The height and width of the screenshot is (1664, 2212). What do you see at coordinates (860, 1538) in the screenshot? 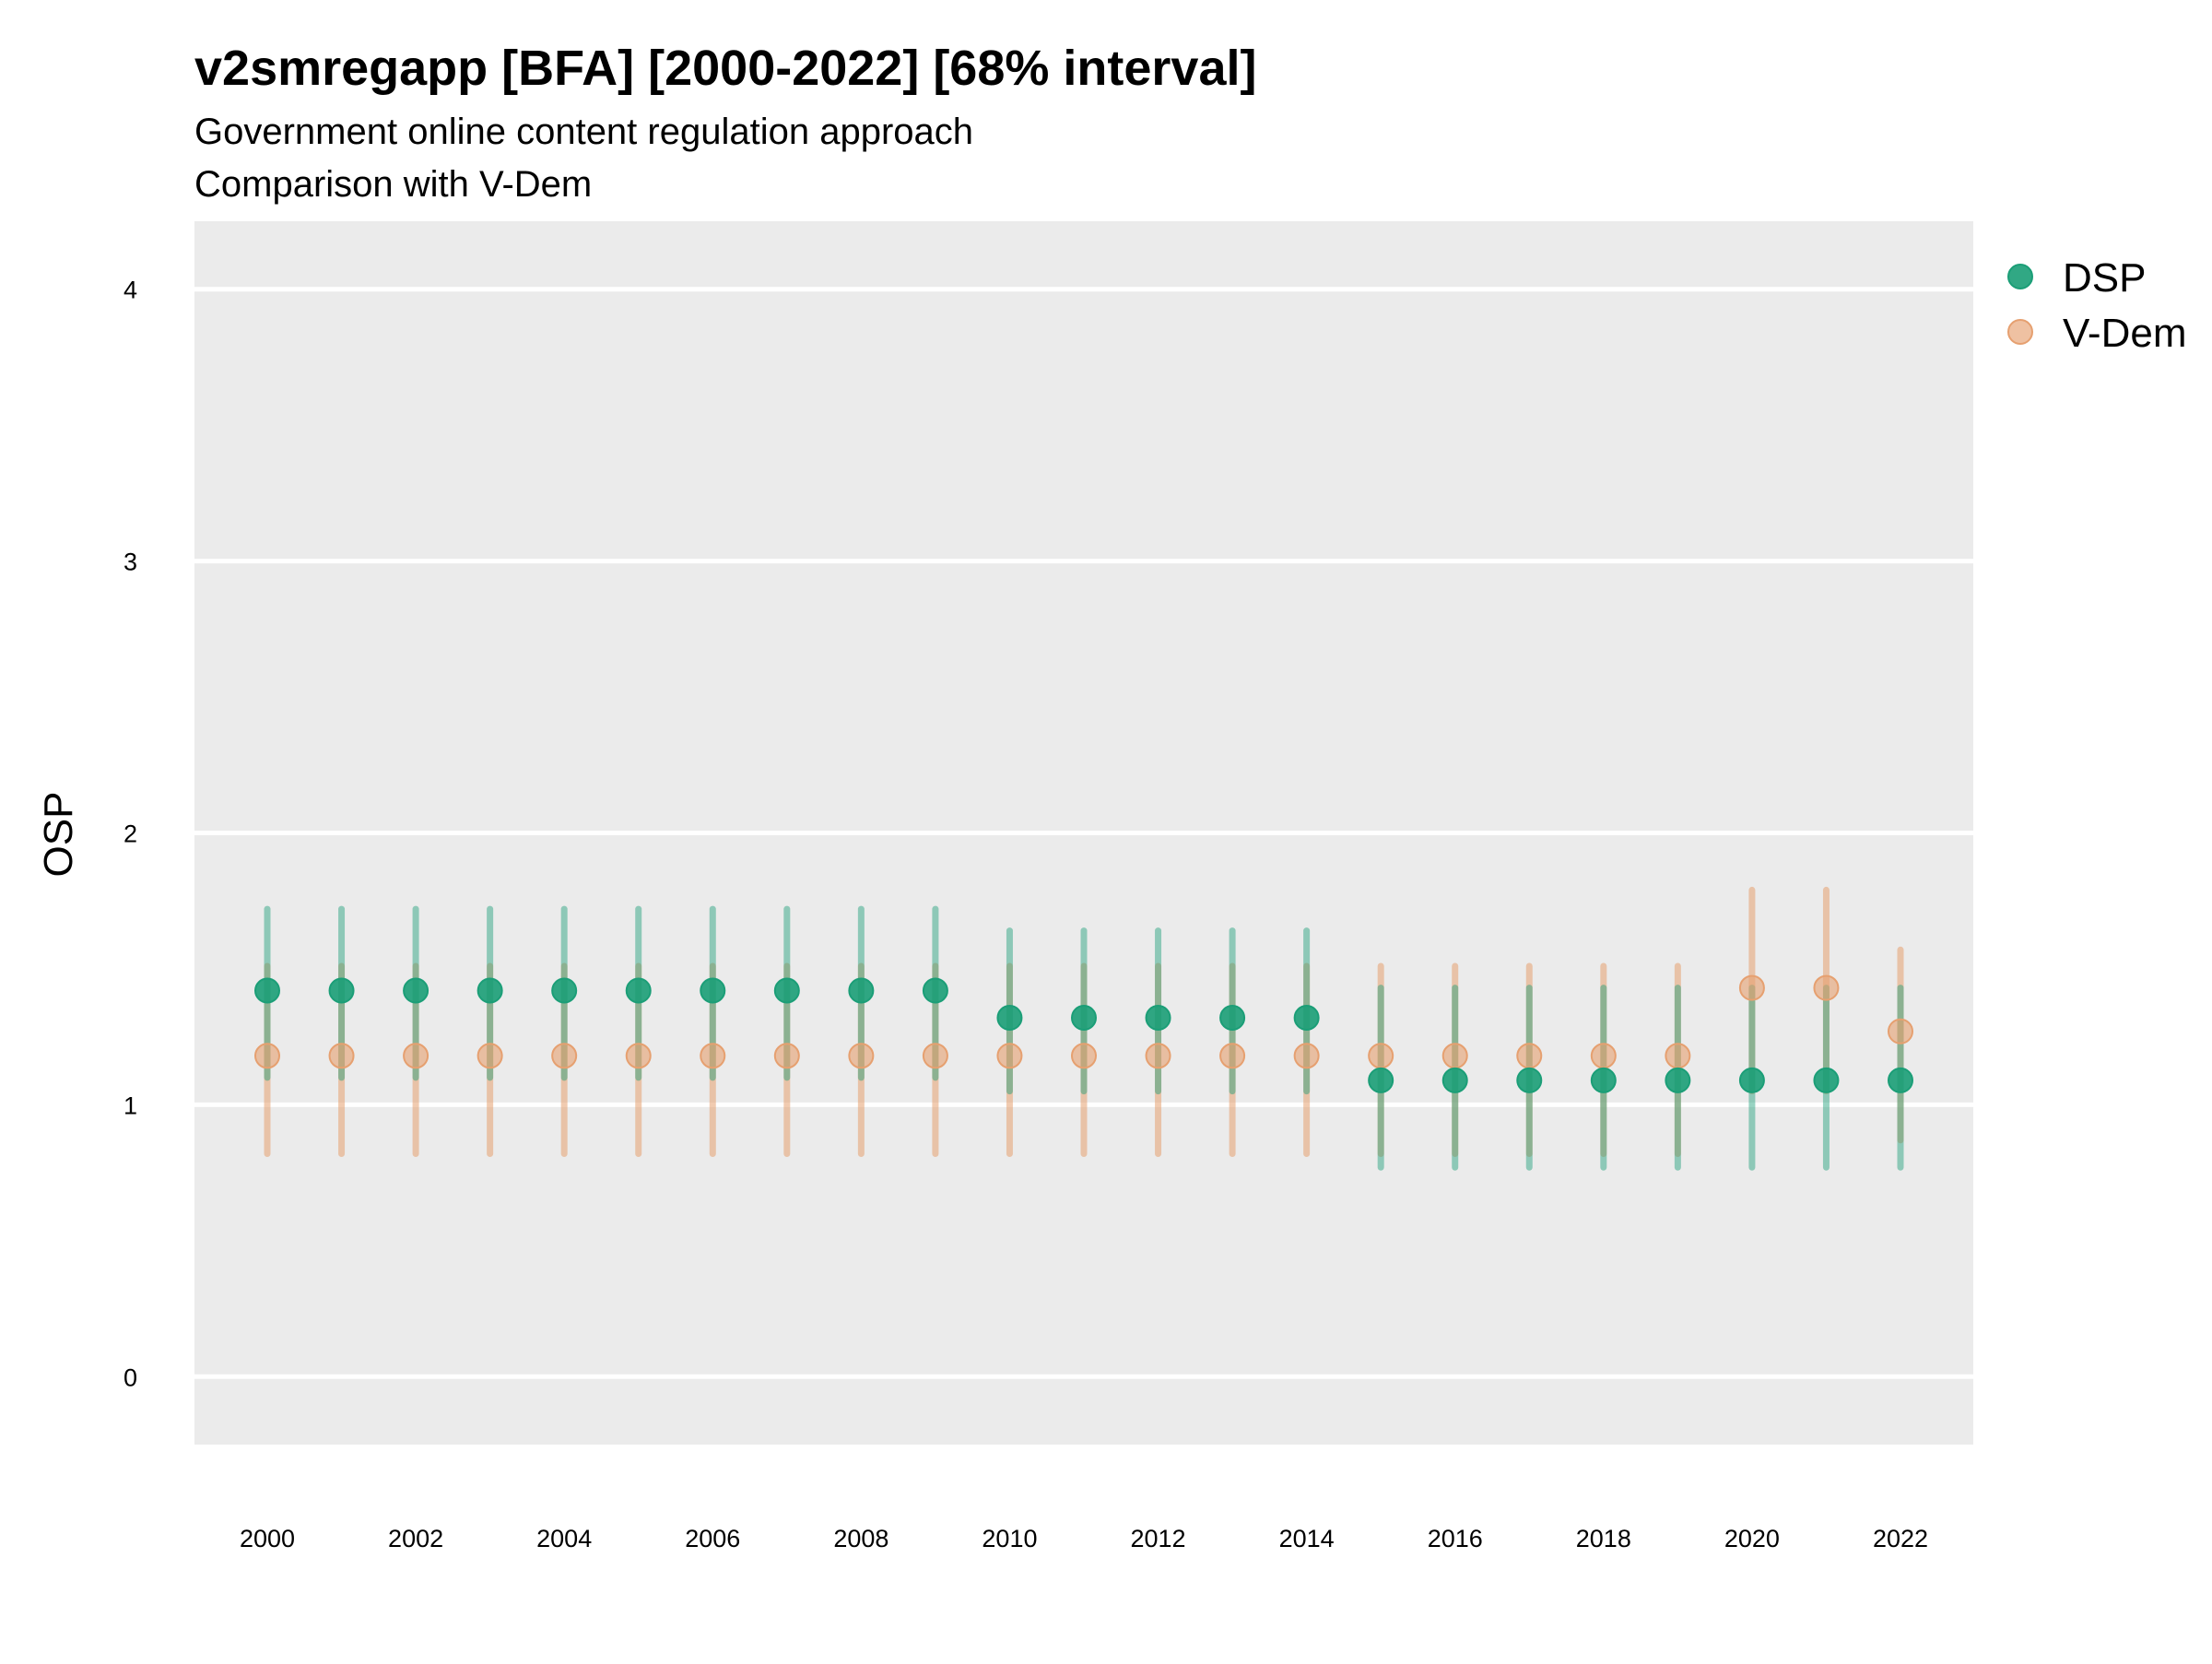
I see `x-tick-label: 2008` at bounding box center [860, 1538].